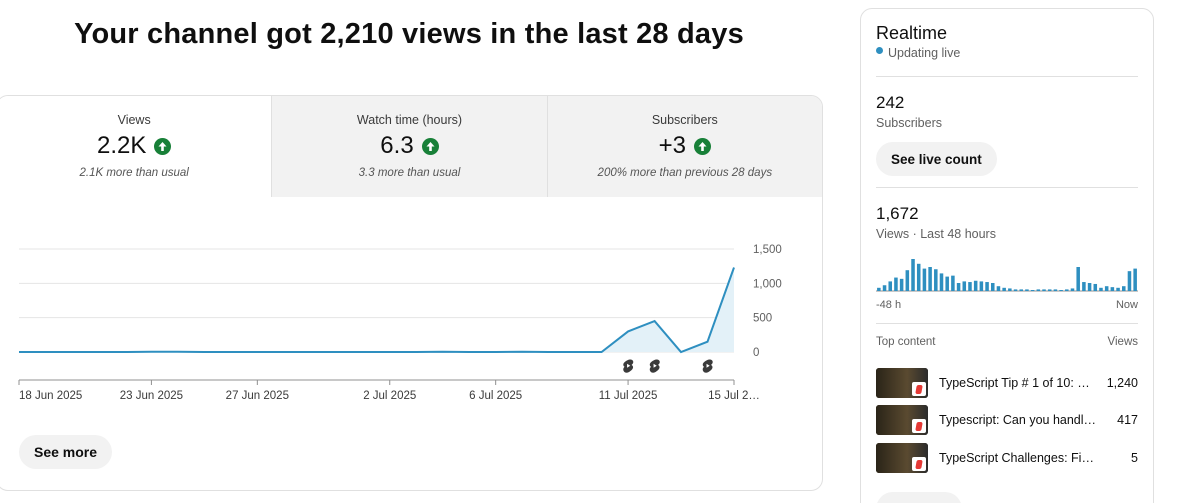  What do you see at coordinates (1134, 458) in the screenshot?
I see `video-views: 5` at bounding box center [1134, 458].